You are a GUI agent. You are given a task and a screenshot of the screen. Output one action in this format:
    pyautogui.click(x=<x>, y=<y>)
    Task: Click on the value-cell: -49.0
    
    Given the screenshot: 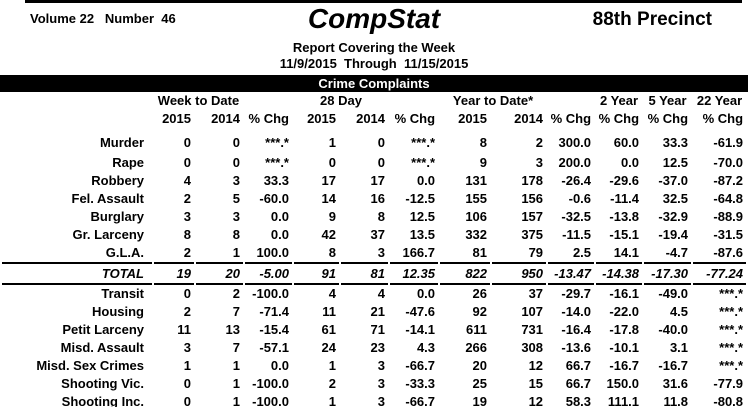 What is the action you would take?
    pyautogui.click(x=673, y=293)
    